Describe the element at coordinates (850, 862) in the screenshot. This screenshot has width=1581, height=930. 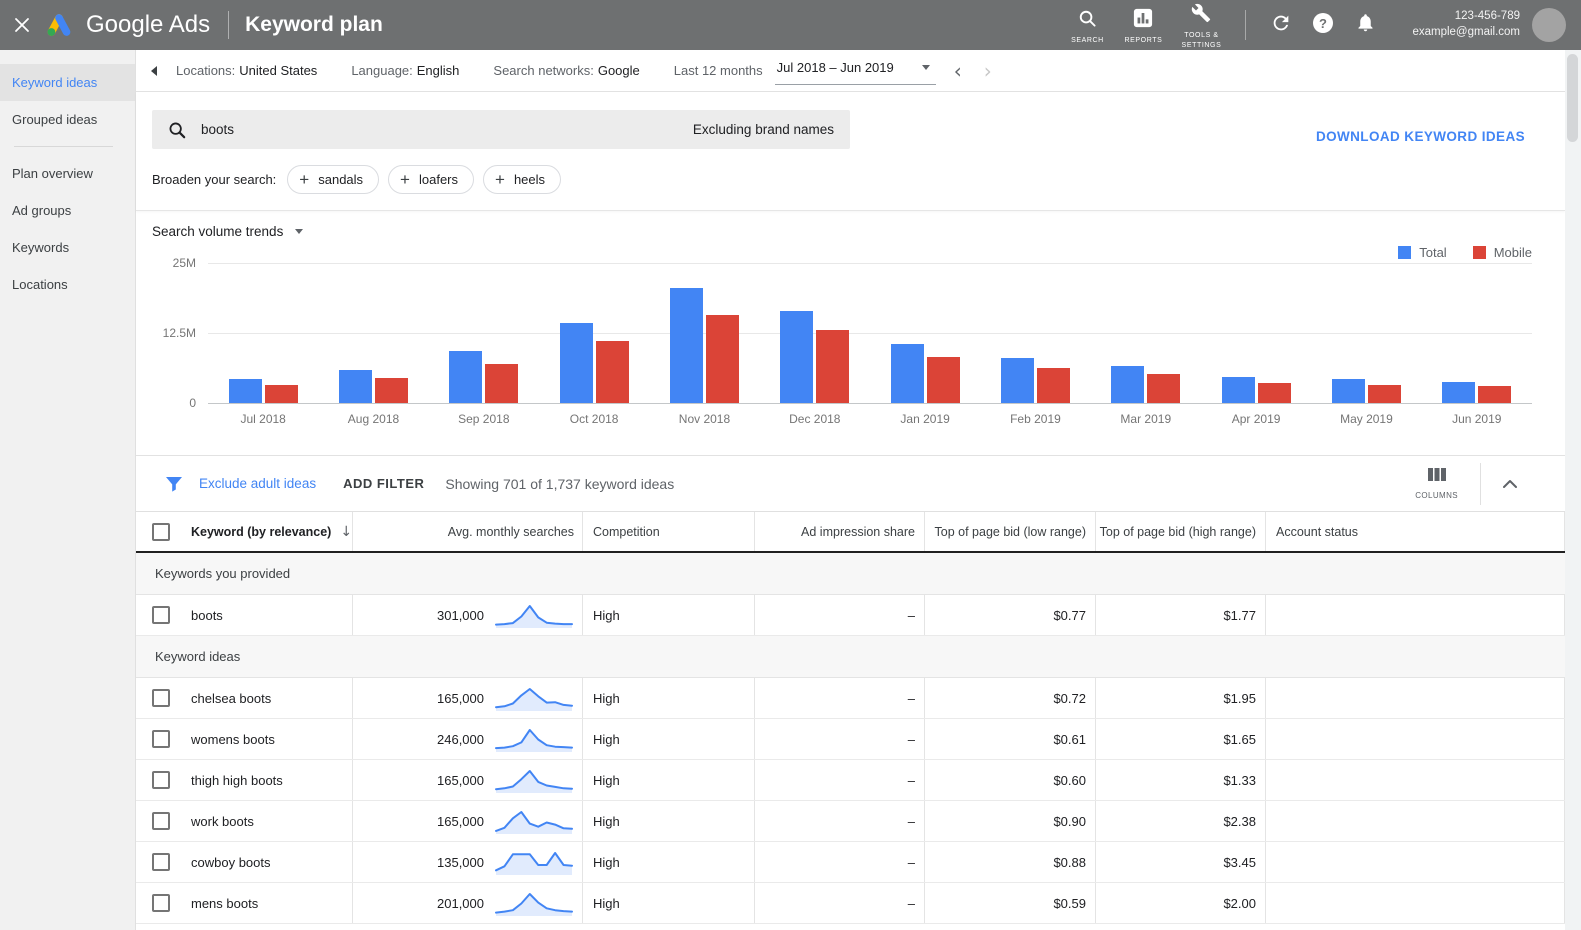
I see `table-row-cowboy-boots: cowboy boots 135,000 High – $0.88 $3.45` at that location.